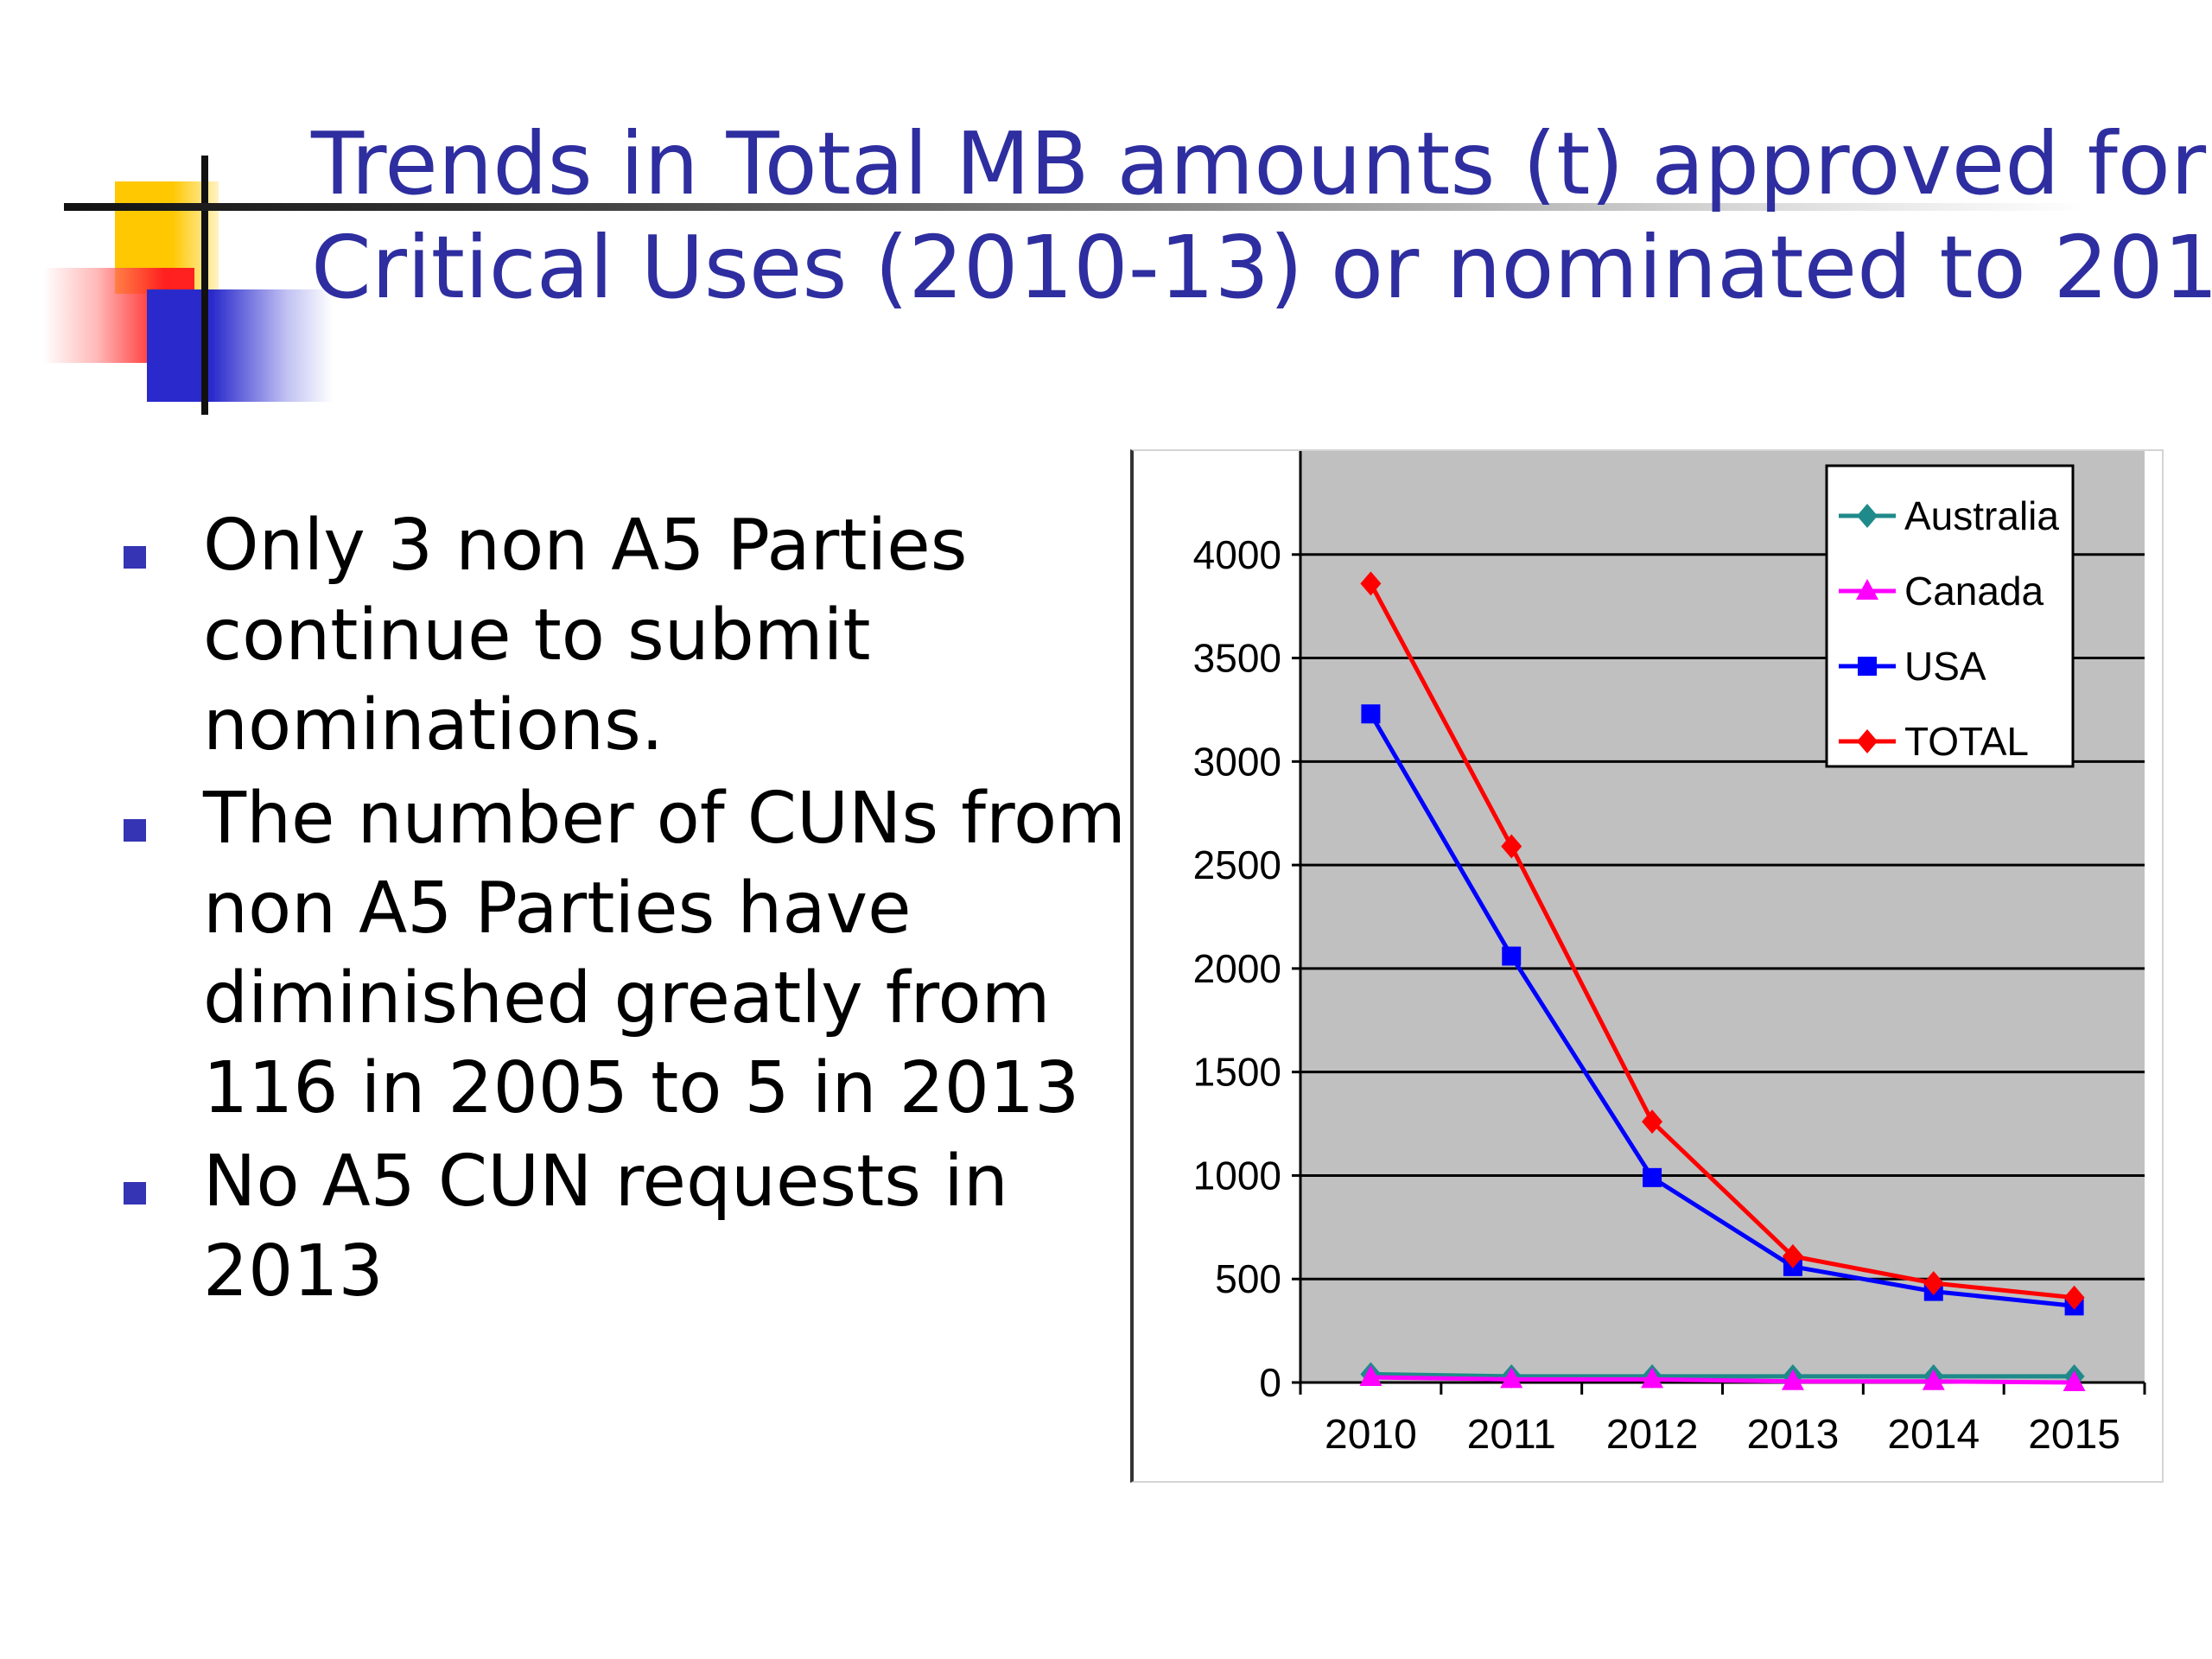  I want to click on y-tick-label: 2000, so click(1237, 968).